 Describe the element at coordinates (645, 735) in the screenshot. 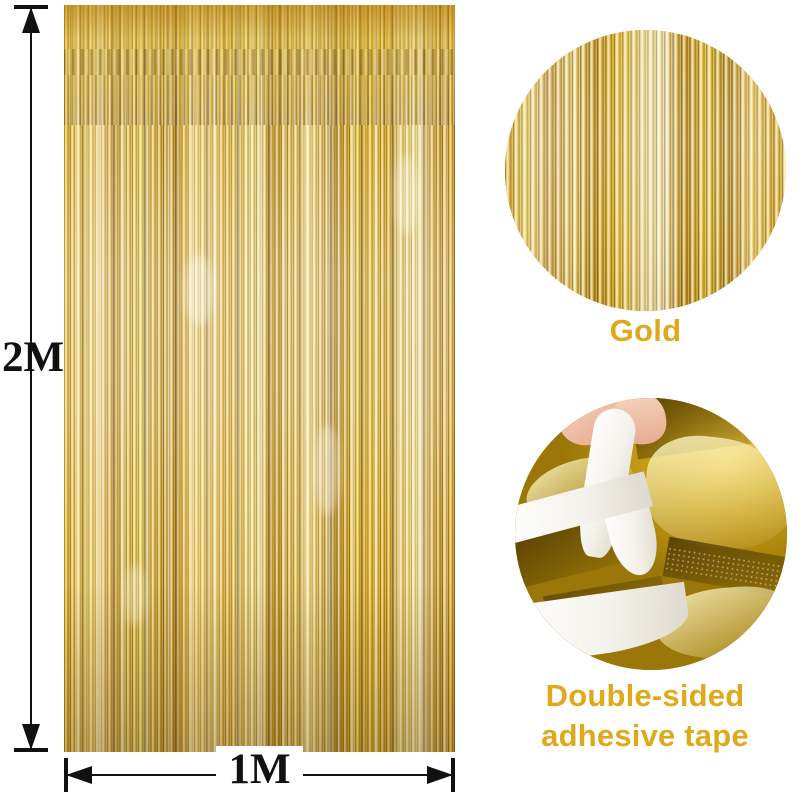

I see `adhesive-tape-caption-line2: adhesive tape` at that location.